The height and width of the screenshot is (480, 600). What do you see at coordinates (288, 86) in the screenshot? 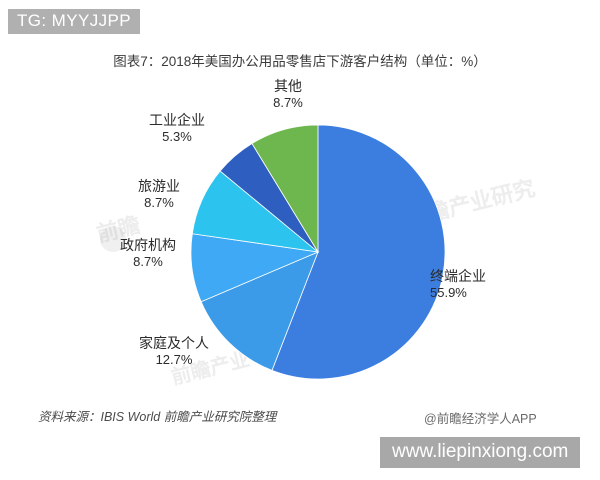
I see `pie-label-other-name: 其他` at bounding box center [288, 86].